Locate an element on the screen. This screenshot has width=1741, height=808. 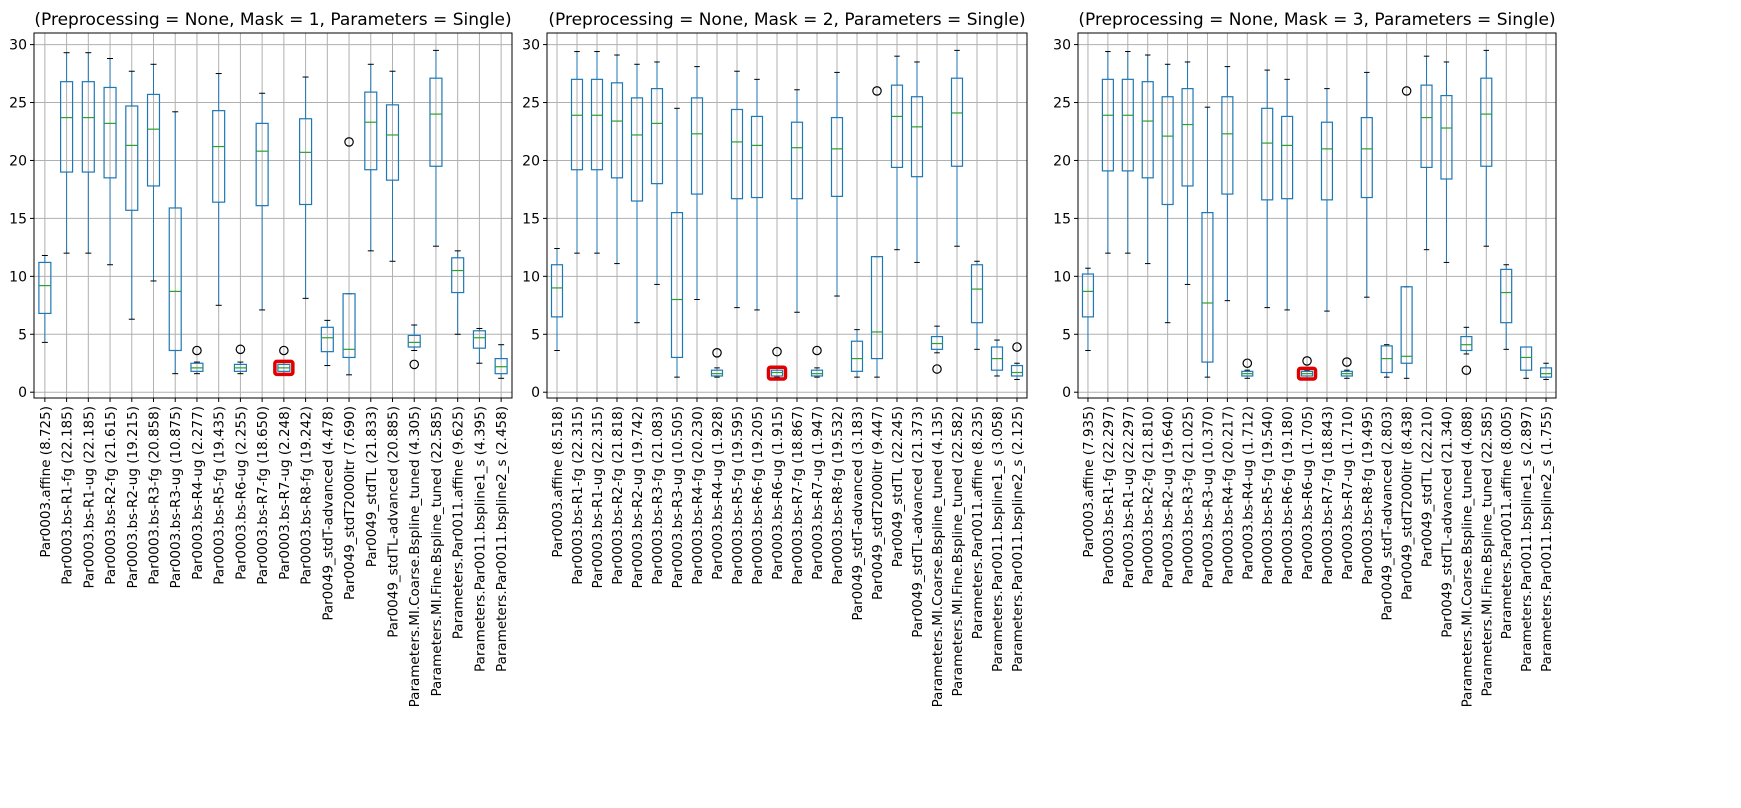
x-tick-label: Par0003.bs-R7-ug (2.248) is located at coordinates (285, 493).